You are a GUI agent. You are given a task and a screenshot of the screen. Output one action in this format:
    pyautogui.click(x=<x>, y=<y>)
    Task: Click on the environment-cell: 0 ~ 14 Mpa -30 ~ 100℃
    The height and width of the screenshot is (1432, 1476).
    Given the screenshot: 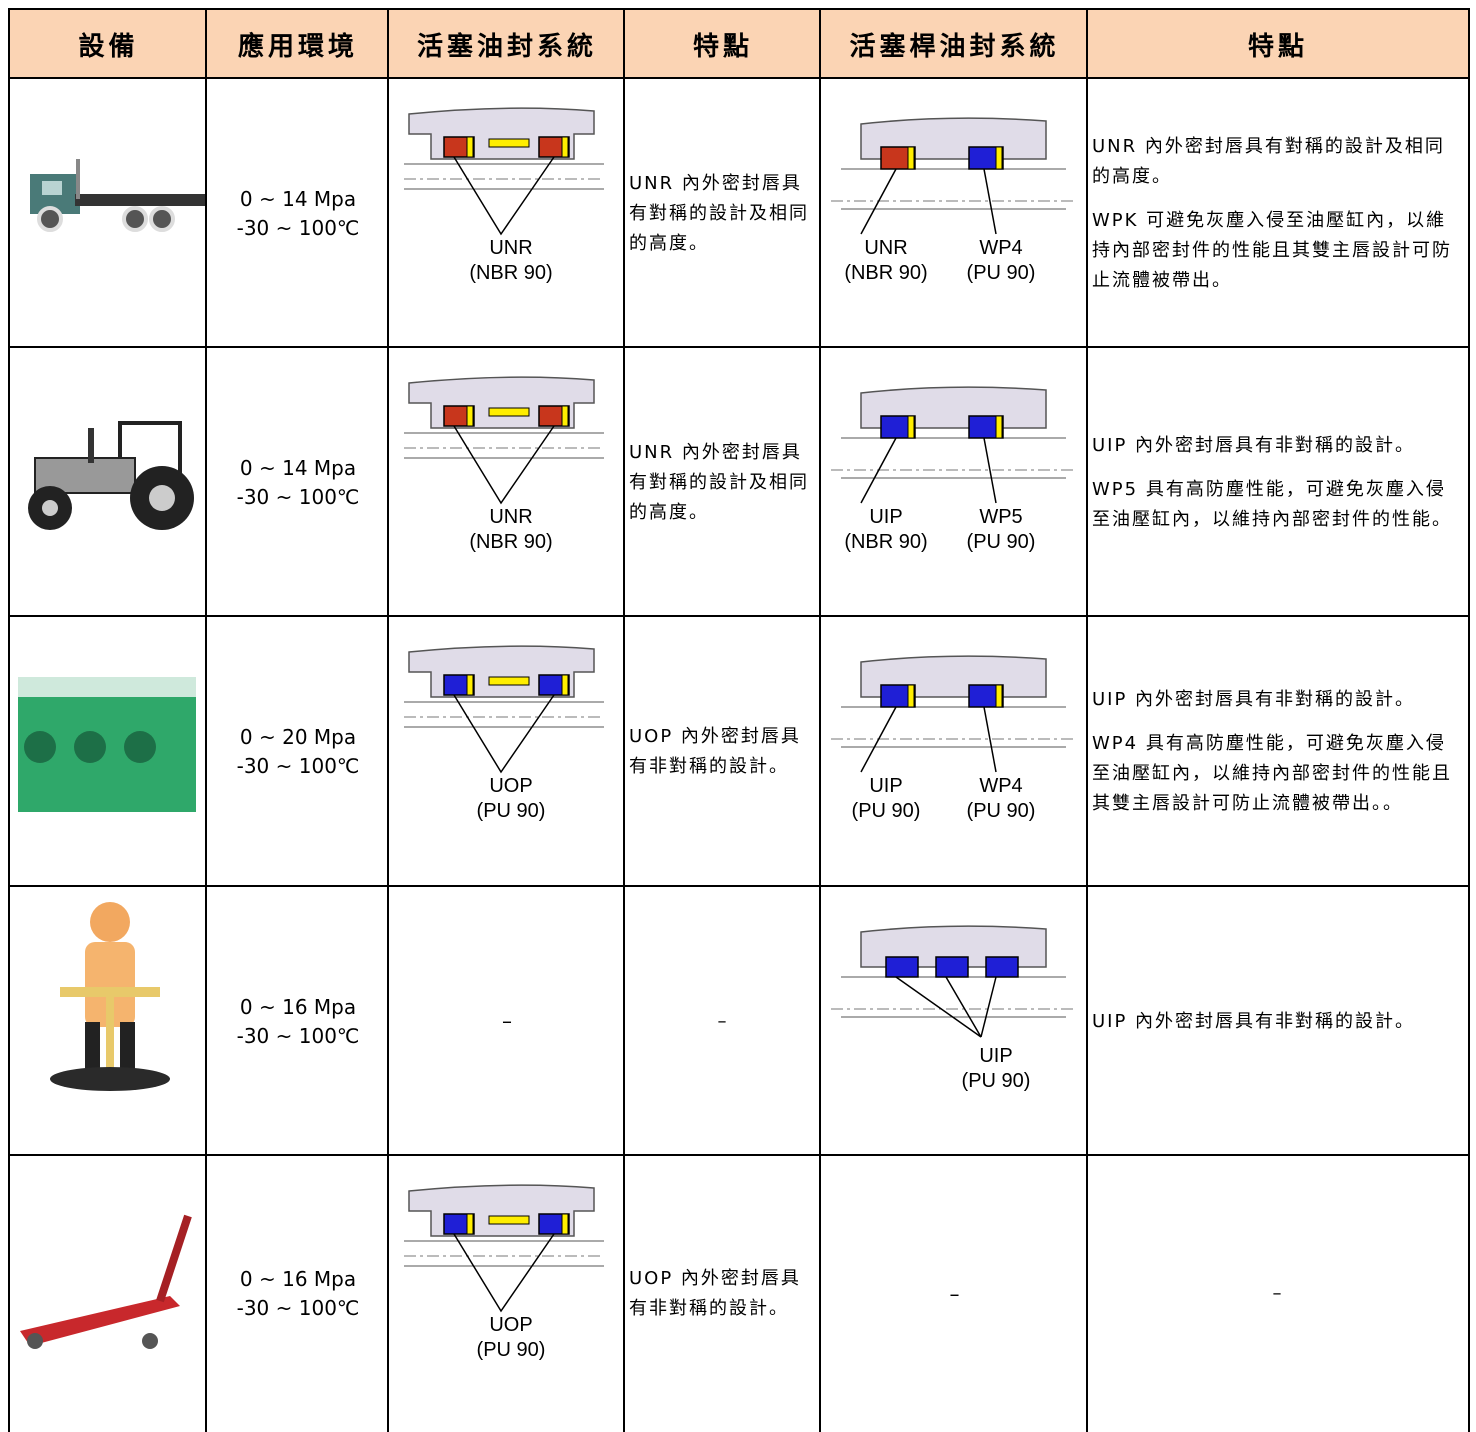 What is the action you would take?
    pyautogui.click(x=297, y=212)
    